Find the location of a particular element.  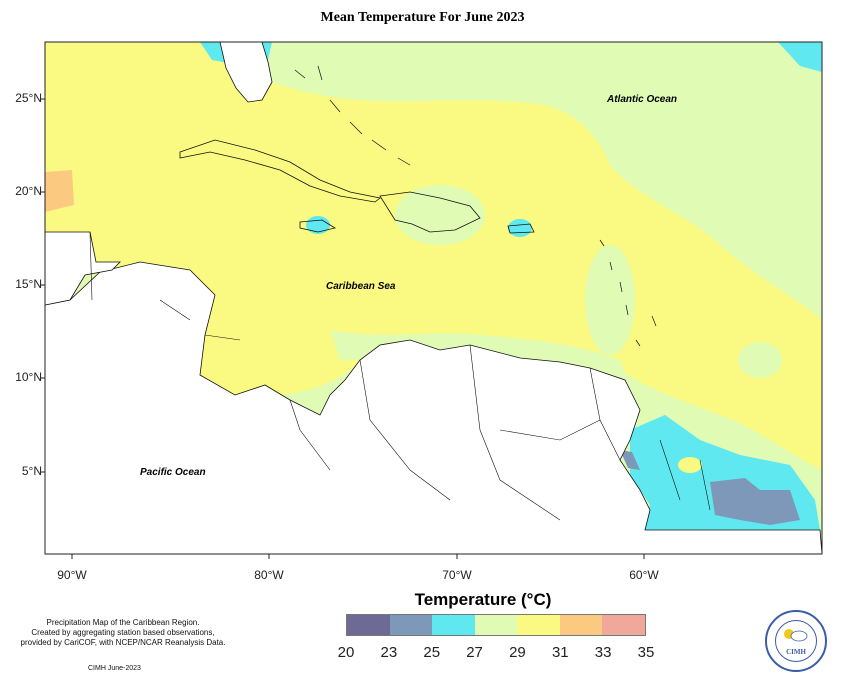

temp-zone-25-27-ne is located at coordinates (800, 57).